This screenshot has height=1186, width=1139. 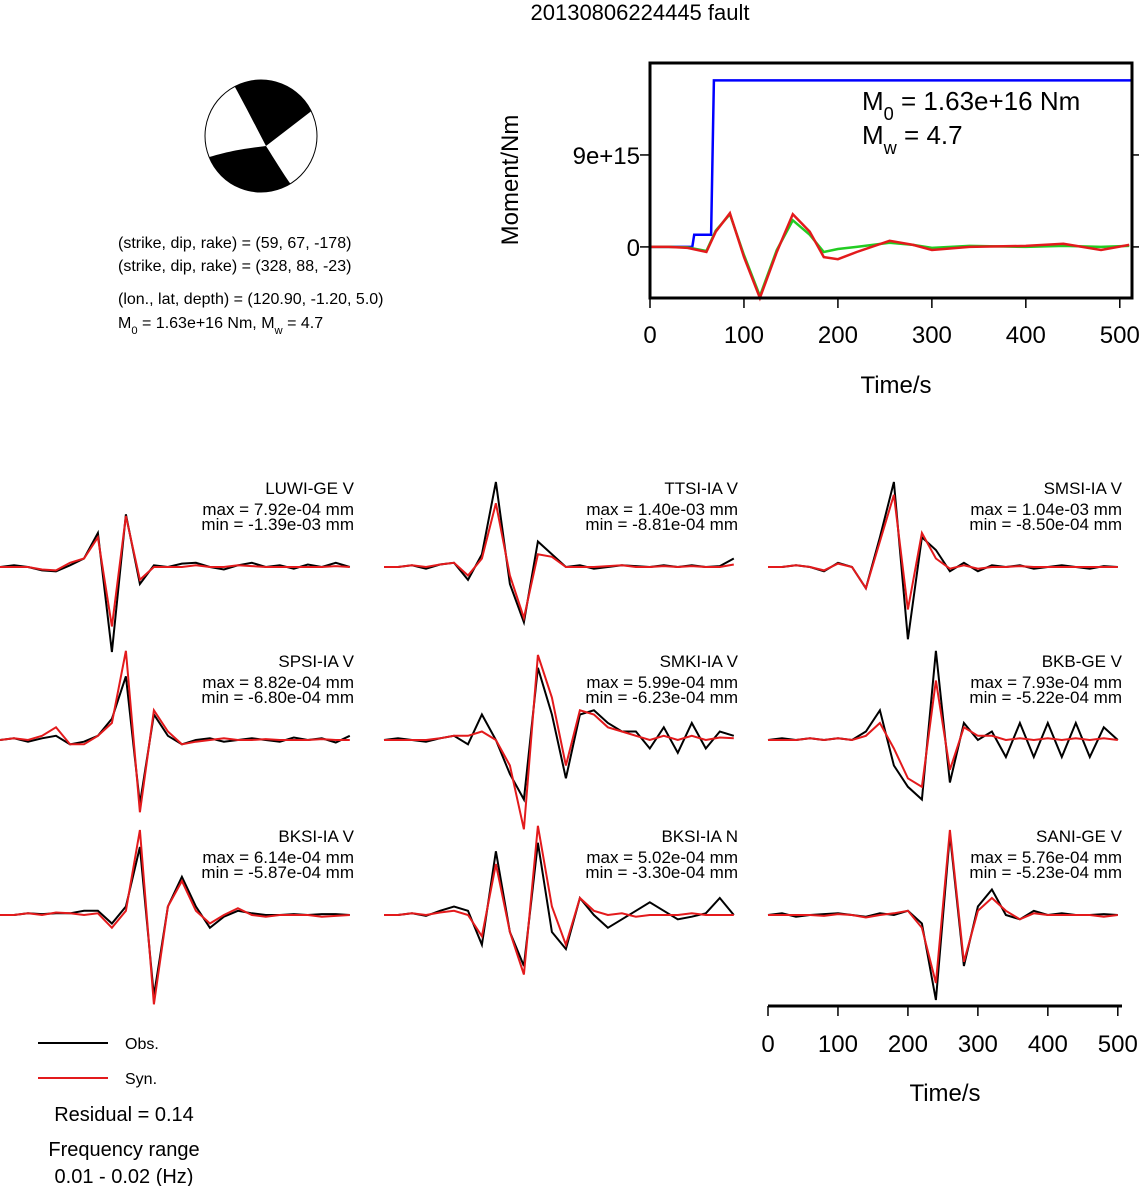 I want to click on max-label: max = 1.04e-03 mm, so click(x=1046, y=509).